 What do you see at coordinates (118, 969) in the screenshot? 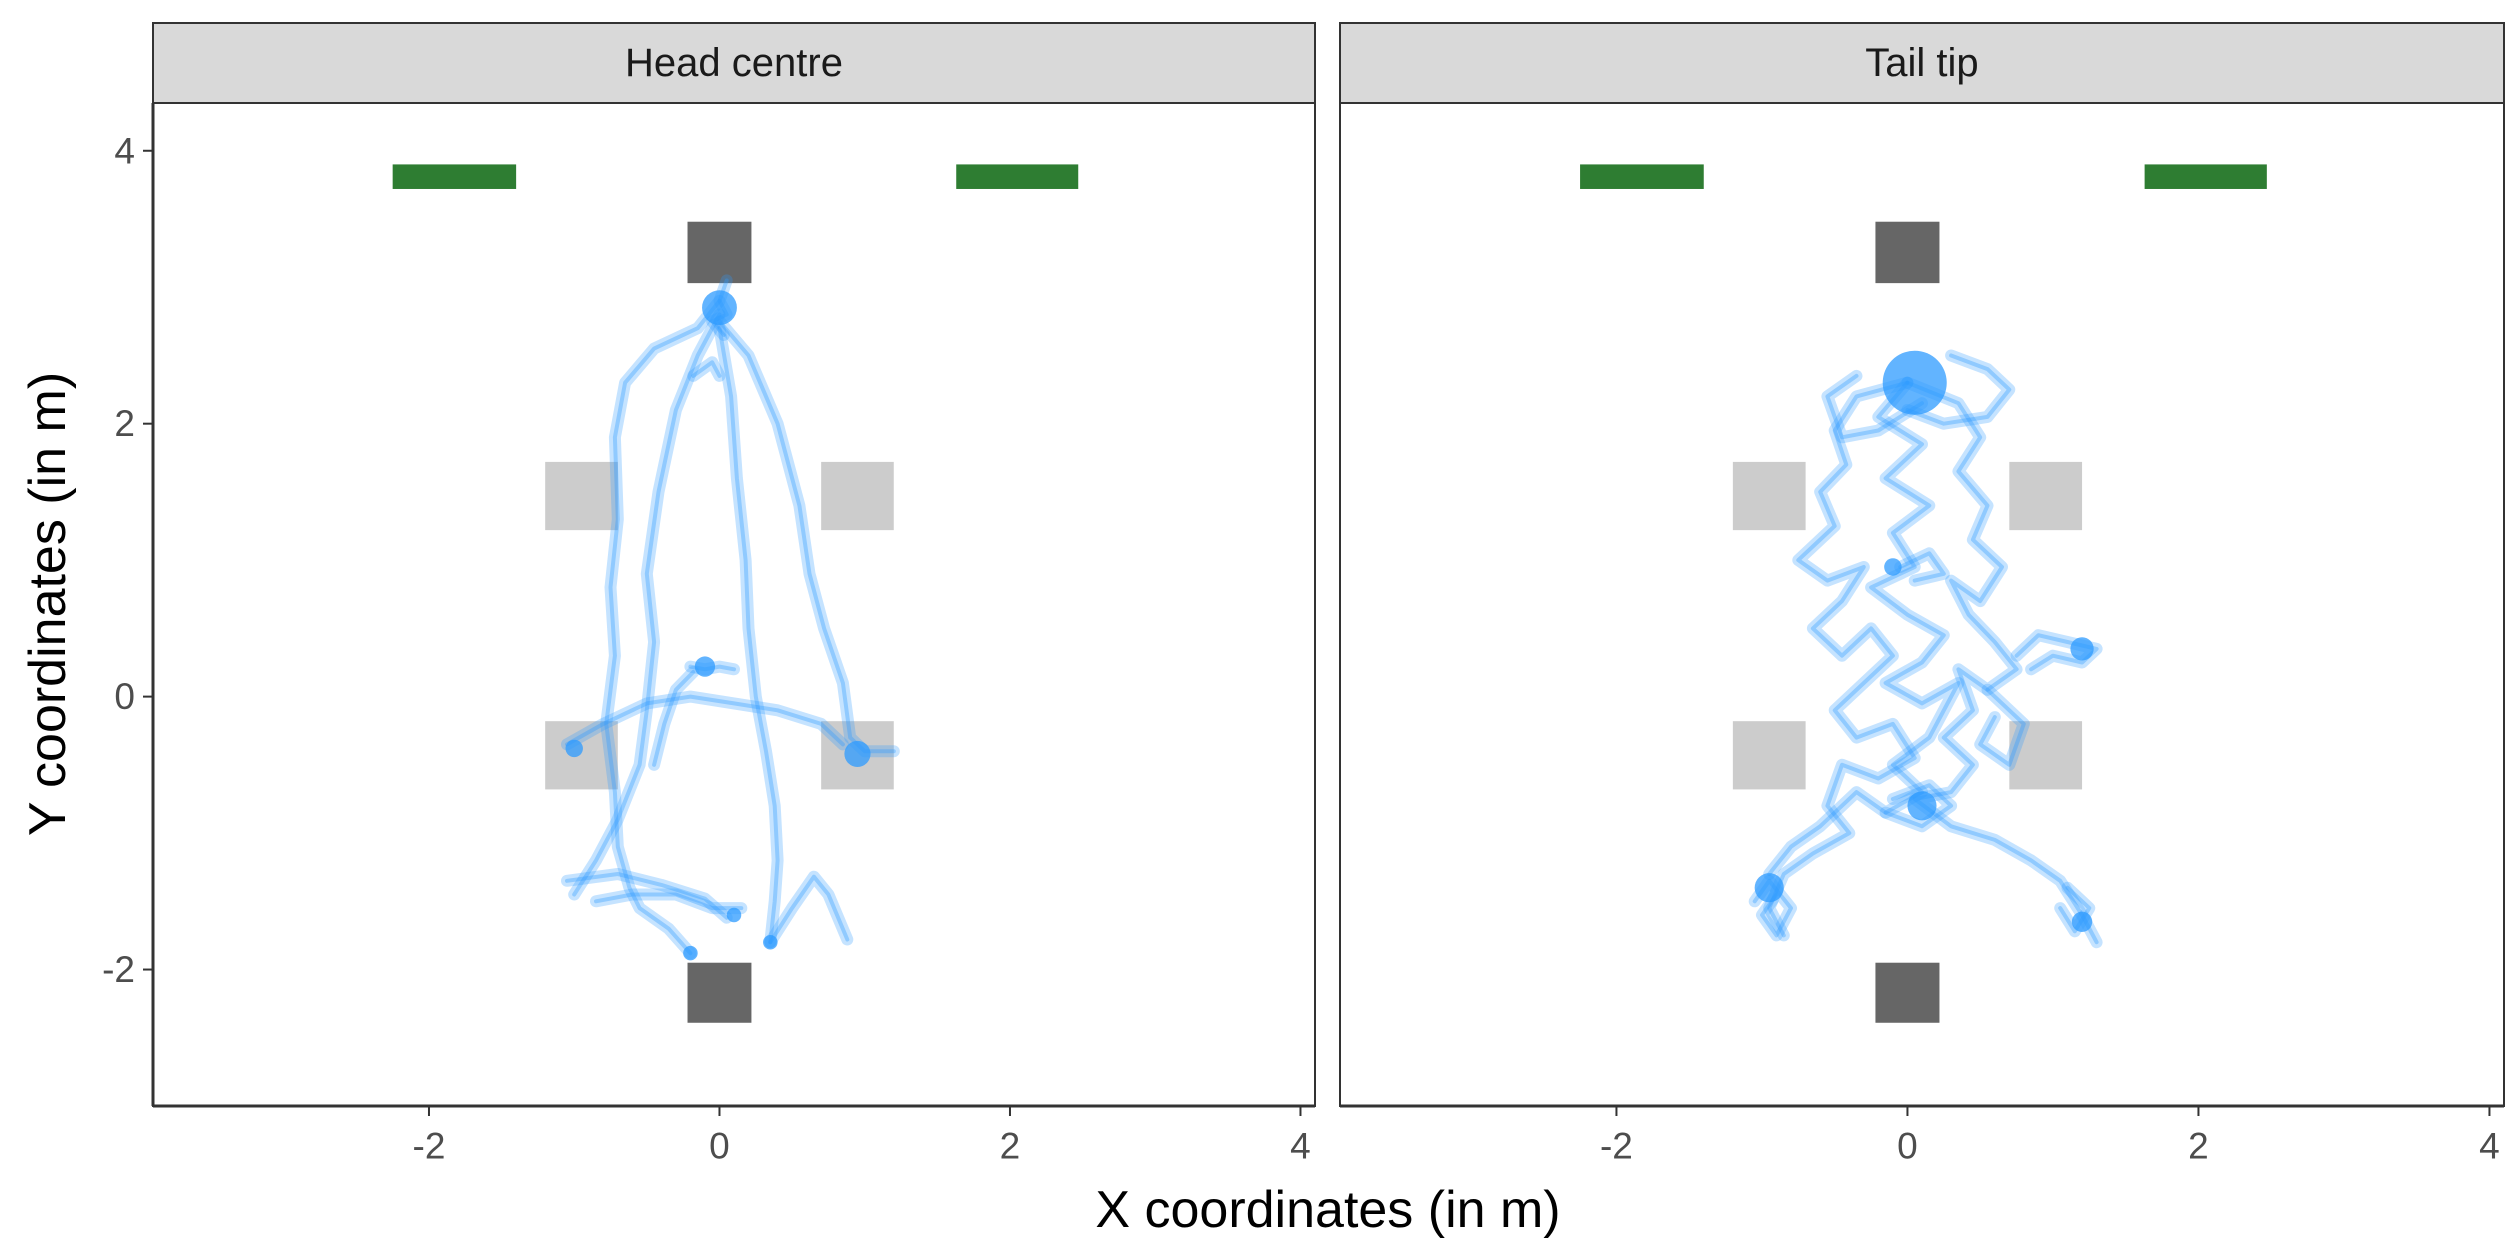
I see `y-tick-label: -2` at bounding box center [118, 969].